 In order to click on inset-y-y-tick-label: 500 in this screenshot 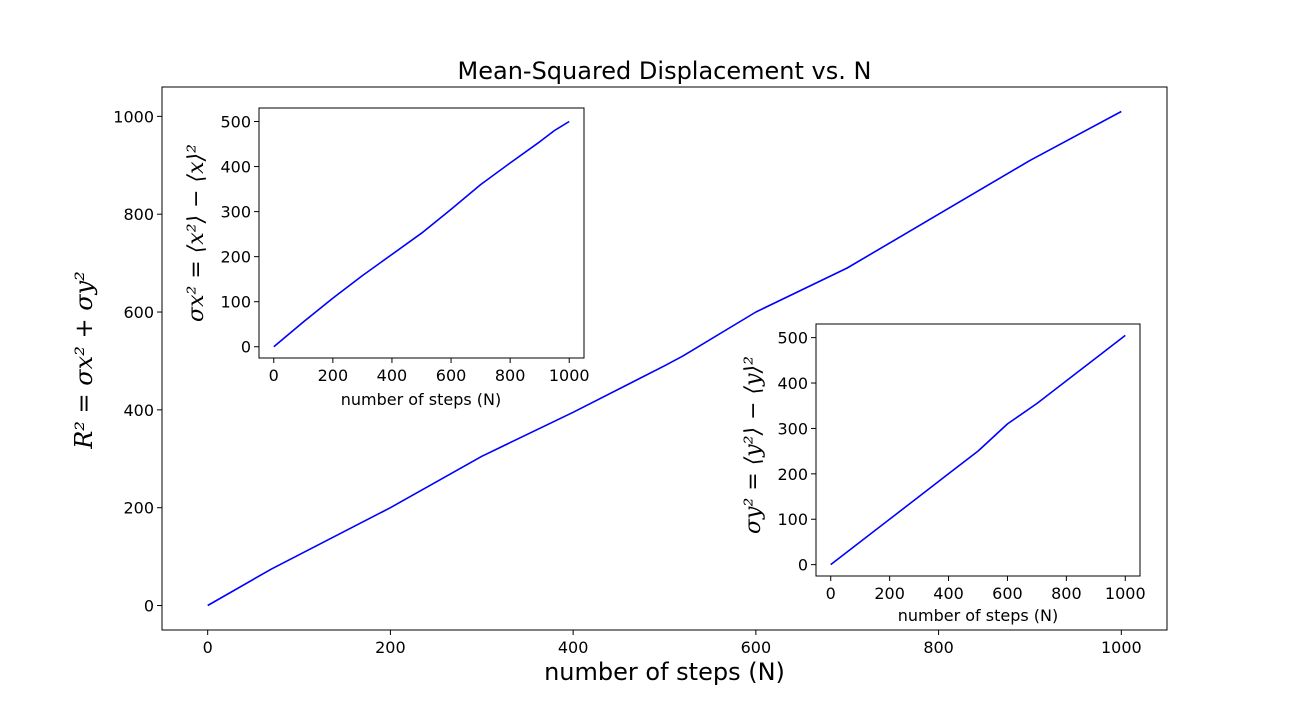, I will do `click(792, 338)`.